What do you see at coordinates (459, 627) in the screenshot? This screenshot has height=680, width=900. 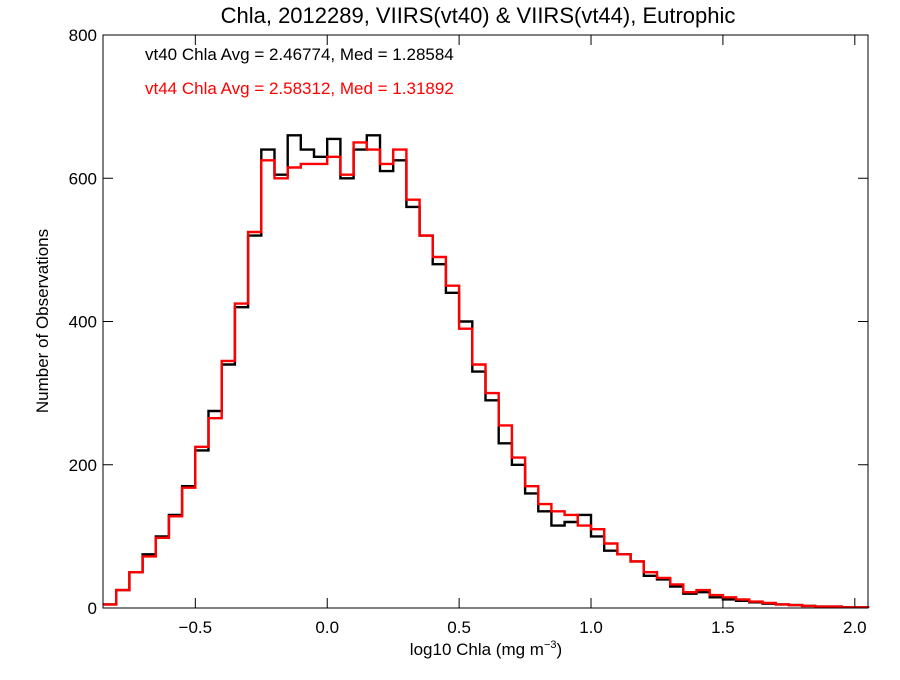 I see `x-tick-label: 0.5` at bounding box center [459, 627].